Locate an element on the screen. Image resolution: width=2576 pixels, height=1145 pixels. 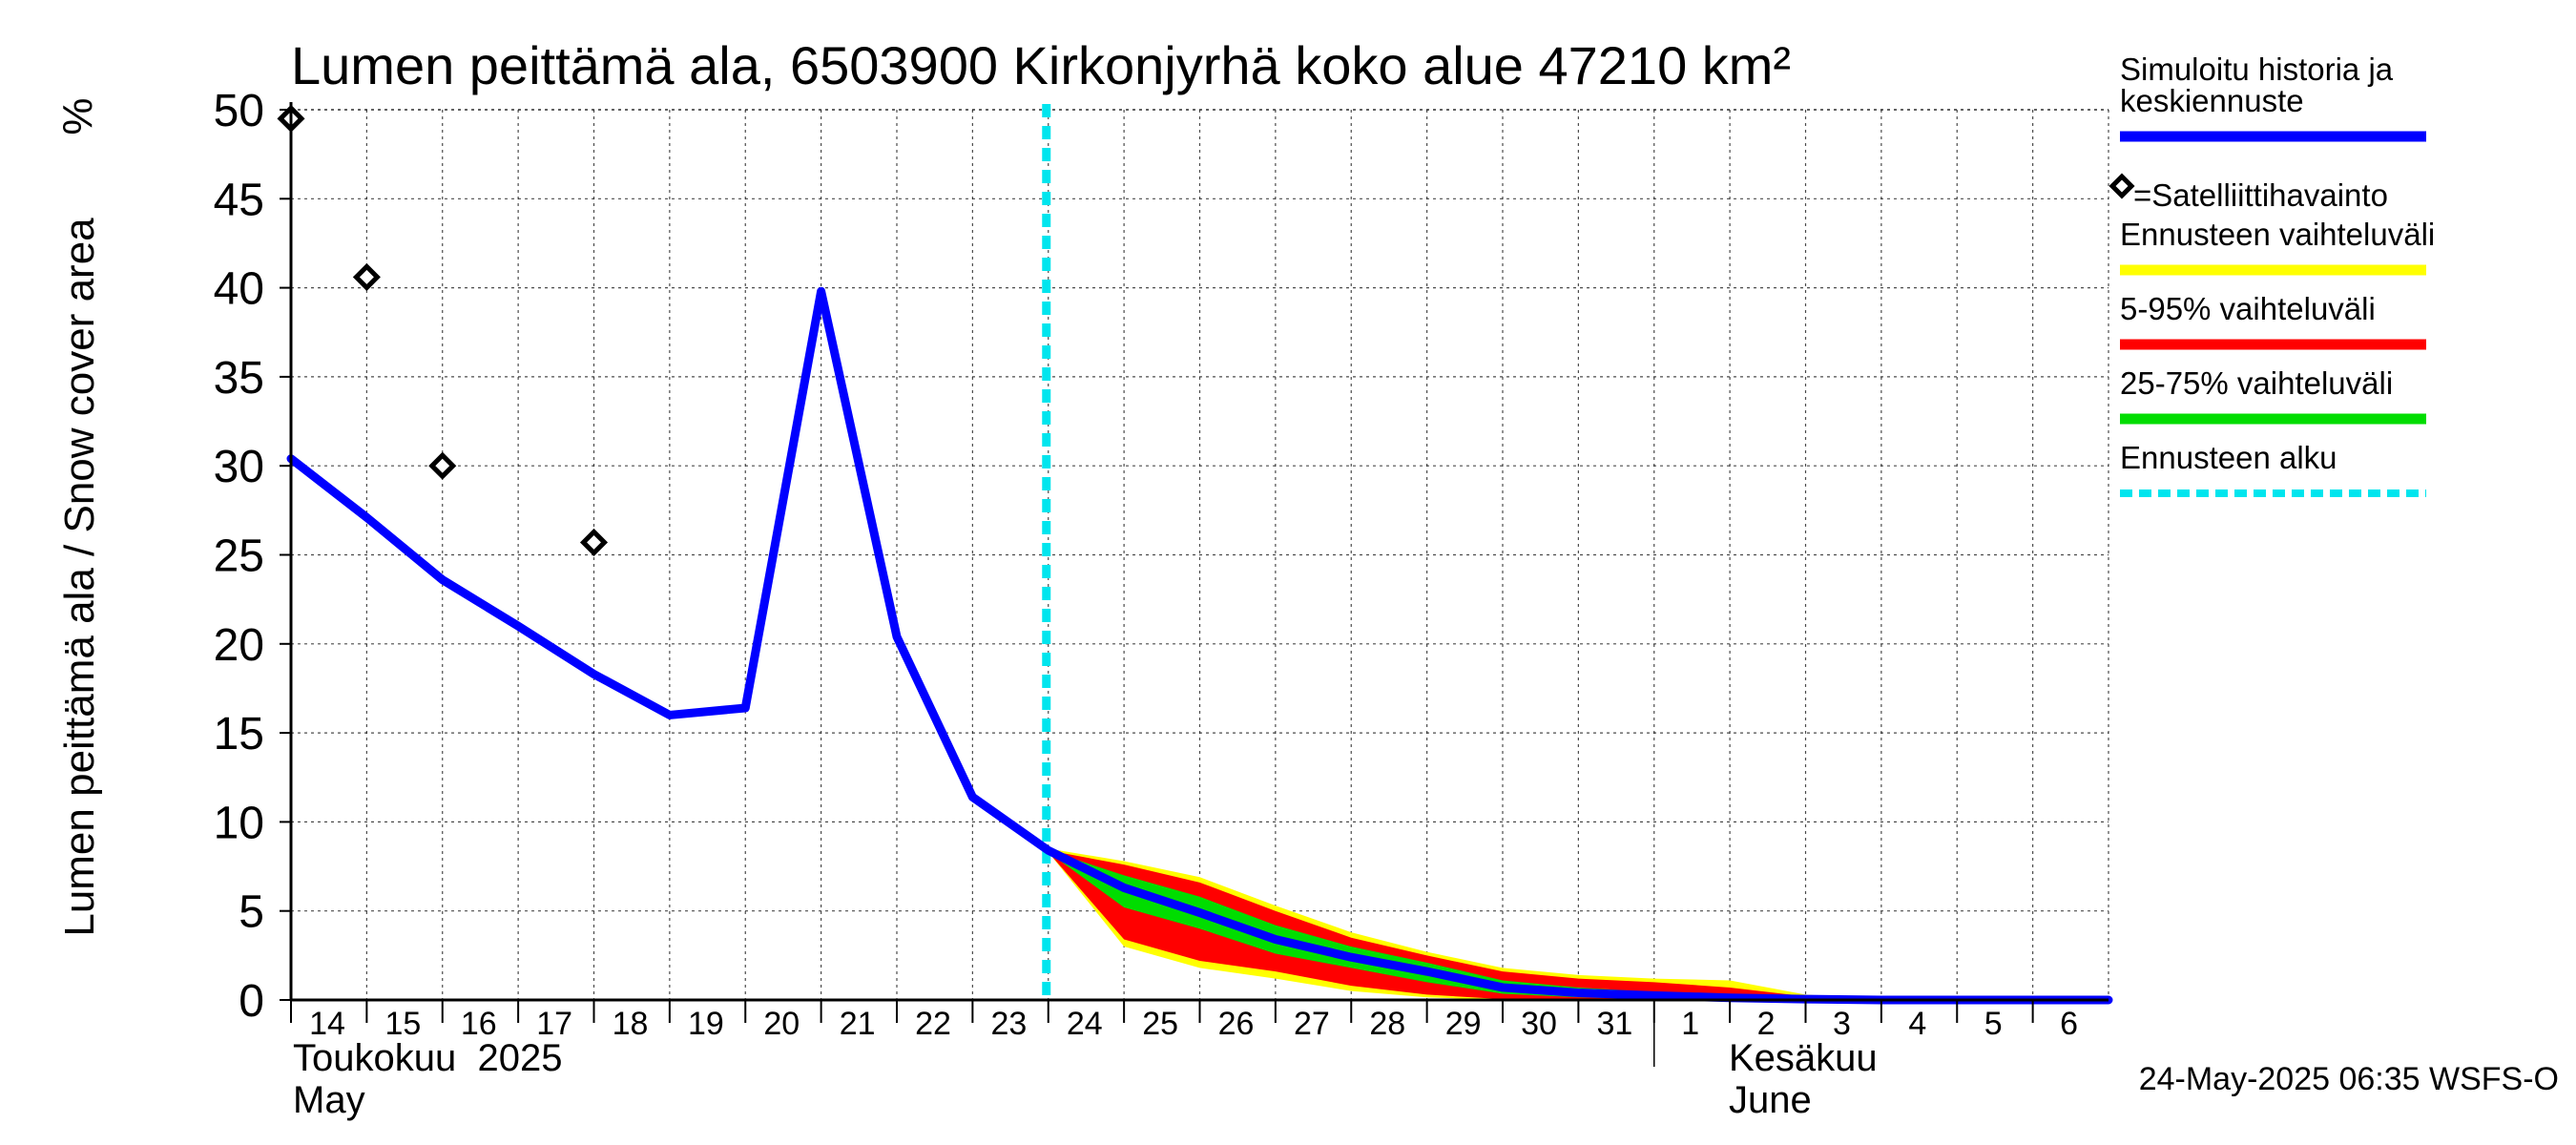
legend-entry: 5-95% vaihteluväli is located at coordinates (2273, 321).